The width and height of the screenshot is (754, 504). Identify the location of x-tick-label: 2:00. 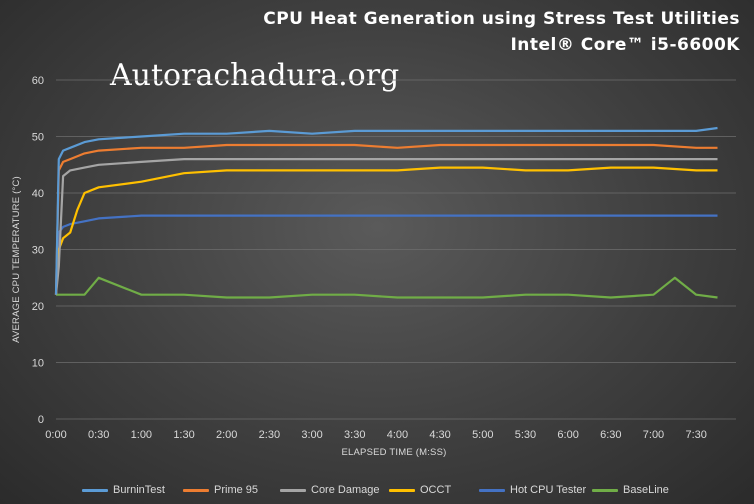
(226, 435).